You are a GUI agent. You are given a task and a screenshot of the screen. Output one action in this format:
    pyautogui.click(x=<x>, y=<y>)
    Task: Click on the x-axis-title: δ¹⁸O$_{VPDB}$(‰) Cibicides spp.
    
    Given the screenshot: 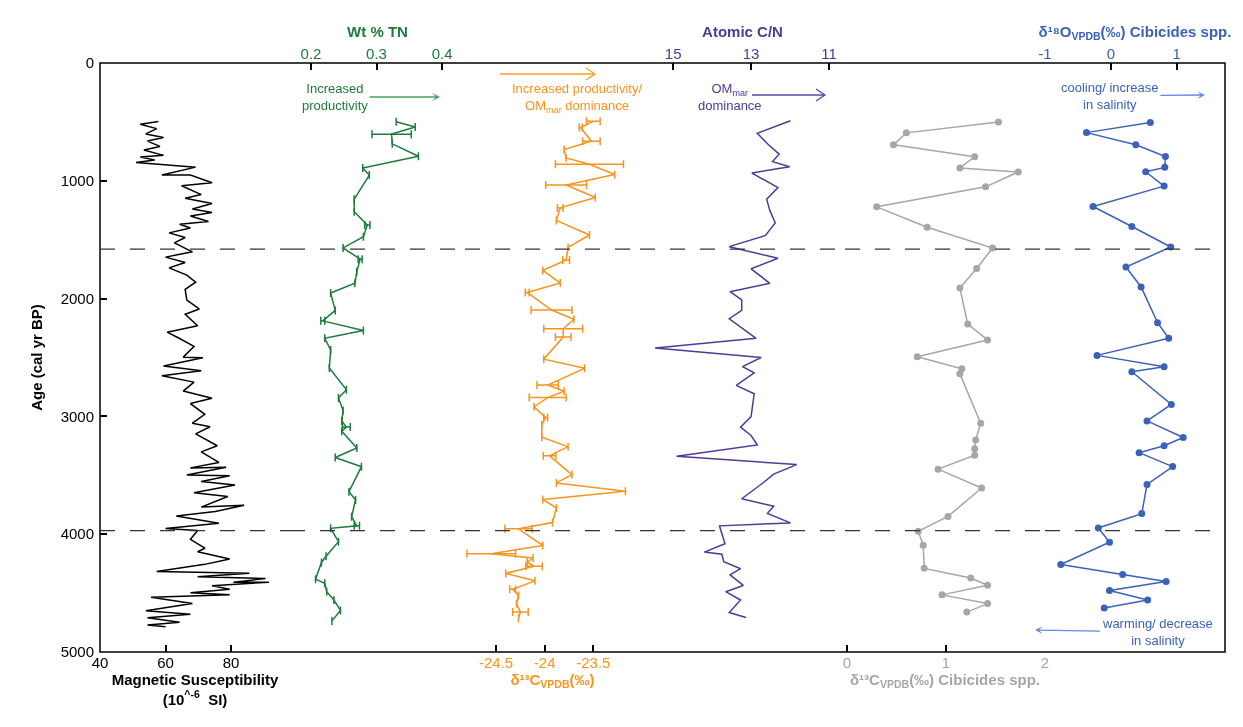 What is the action you would take?
    pyautogui.click(x=1135, y=33)
    